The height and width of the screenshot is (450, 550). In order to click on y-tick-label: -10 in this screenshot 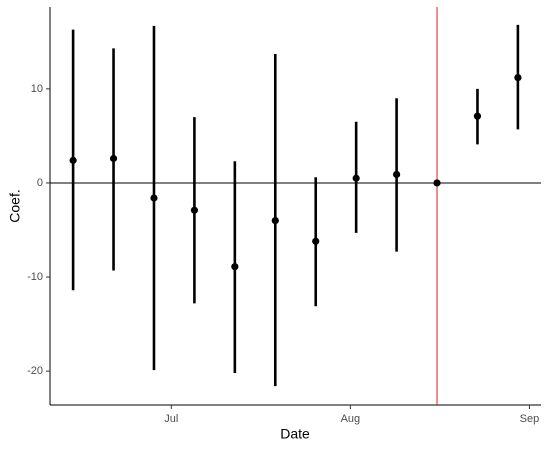, I will do `click(35, 277)`.